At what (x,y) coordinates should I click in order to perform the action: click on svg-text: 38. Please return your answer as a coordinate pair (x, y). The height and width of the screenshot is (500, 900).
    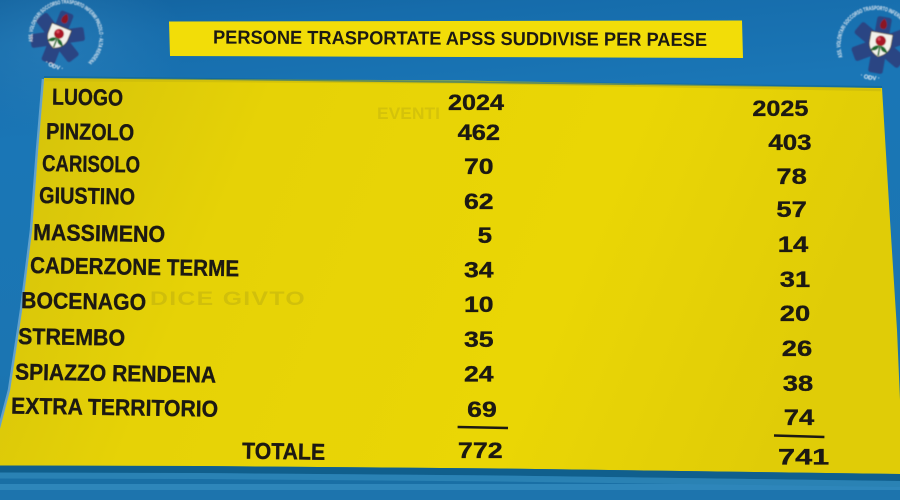
    Looking at the image, I should click on (798, 383).